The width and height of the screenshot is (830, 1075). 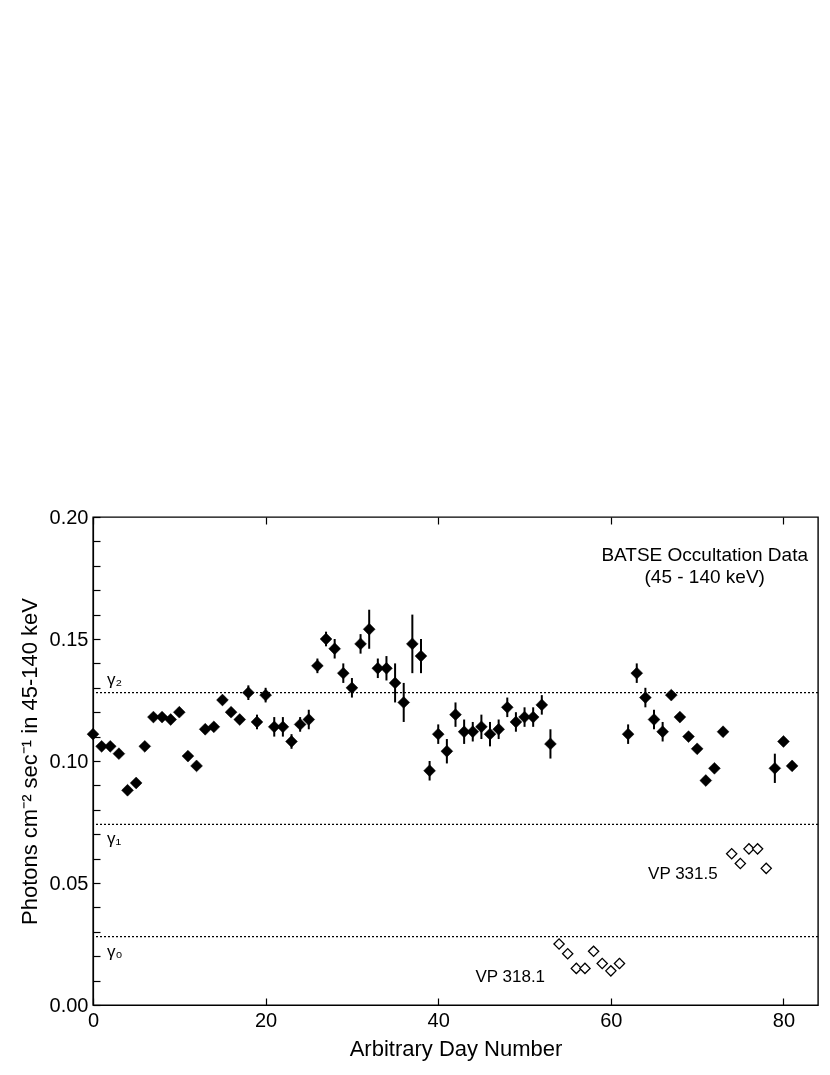 I want to click on y-tick-label: 0.20, so click(x=69, y=516).